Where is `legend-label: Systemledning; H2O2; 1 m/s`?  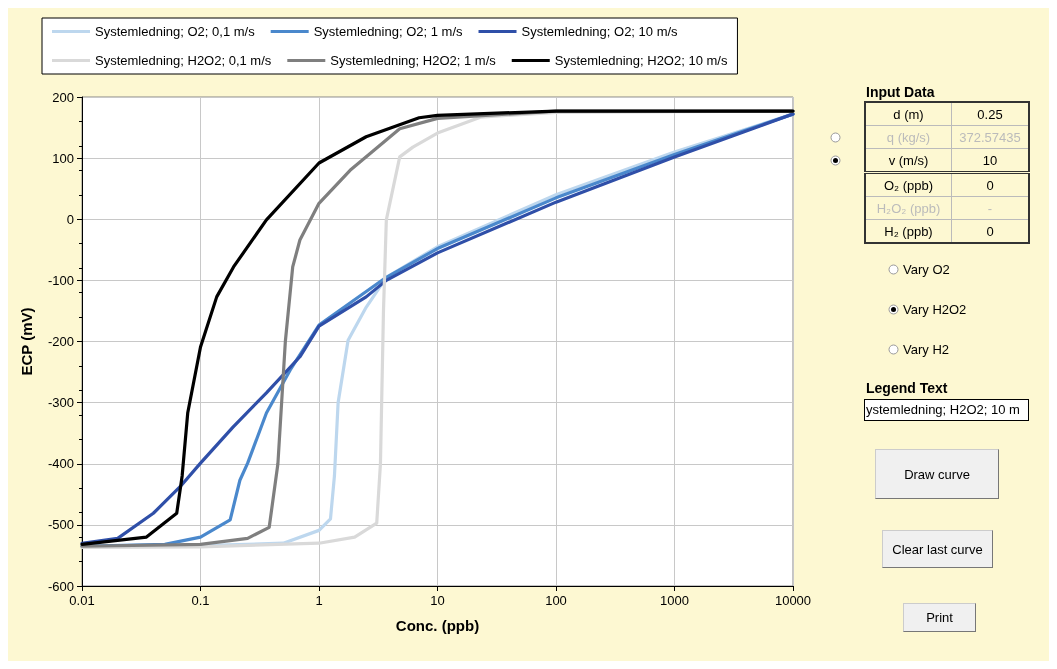
legend-label: Systemledning; H2O2; 1 m/s is located at coordinates (413, 60).